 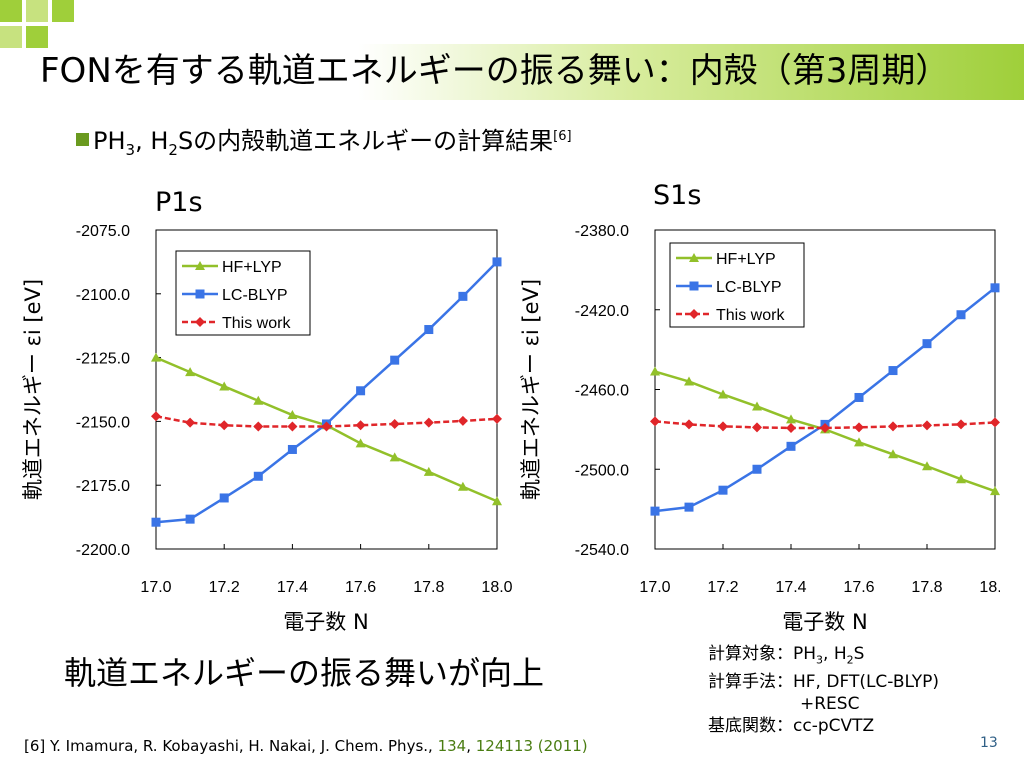 I want to click on series-this-work, so click(x=326, y=421).